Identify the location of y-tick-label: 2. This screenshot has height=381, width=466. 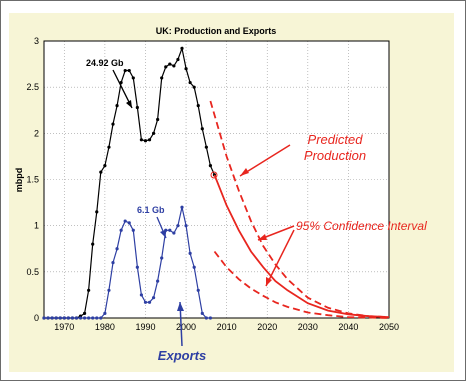
(36, 133).